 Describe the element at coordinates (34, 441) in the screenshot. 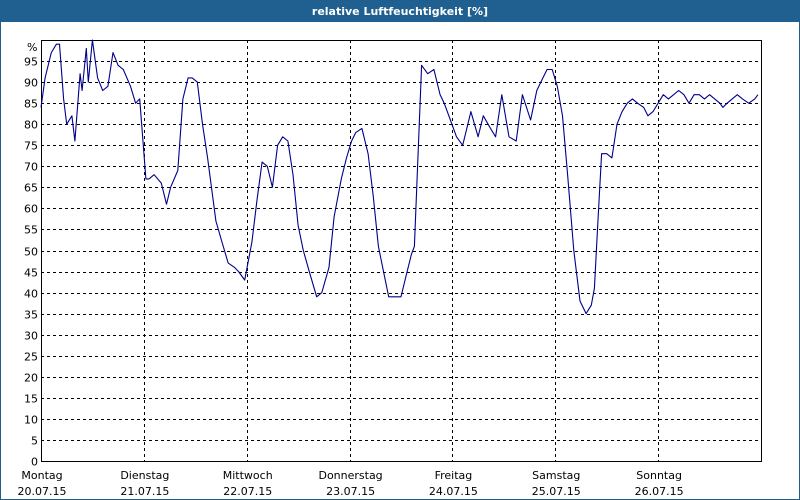

I see `y-tick-label: 5` at that location.